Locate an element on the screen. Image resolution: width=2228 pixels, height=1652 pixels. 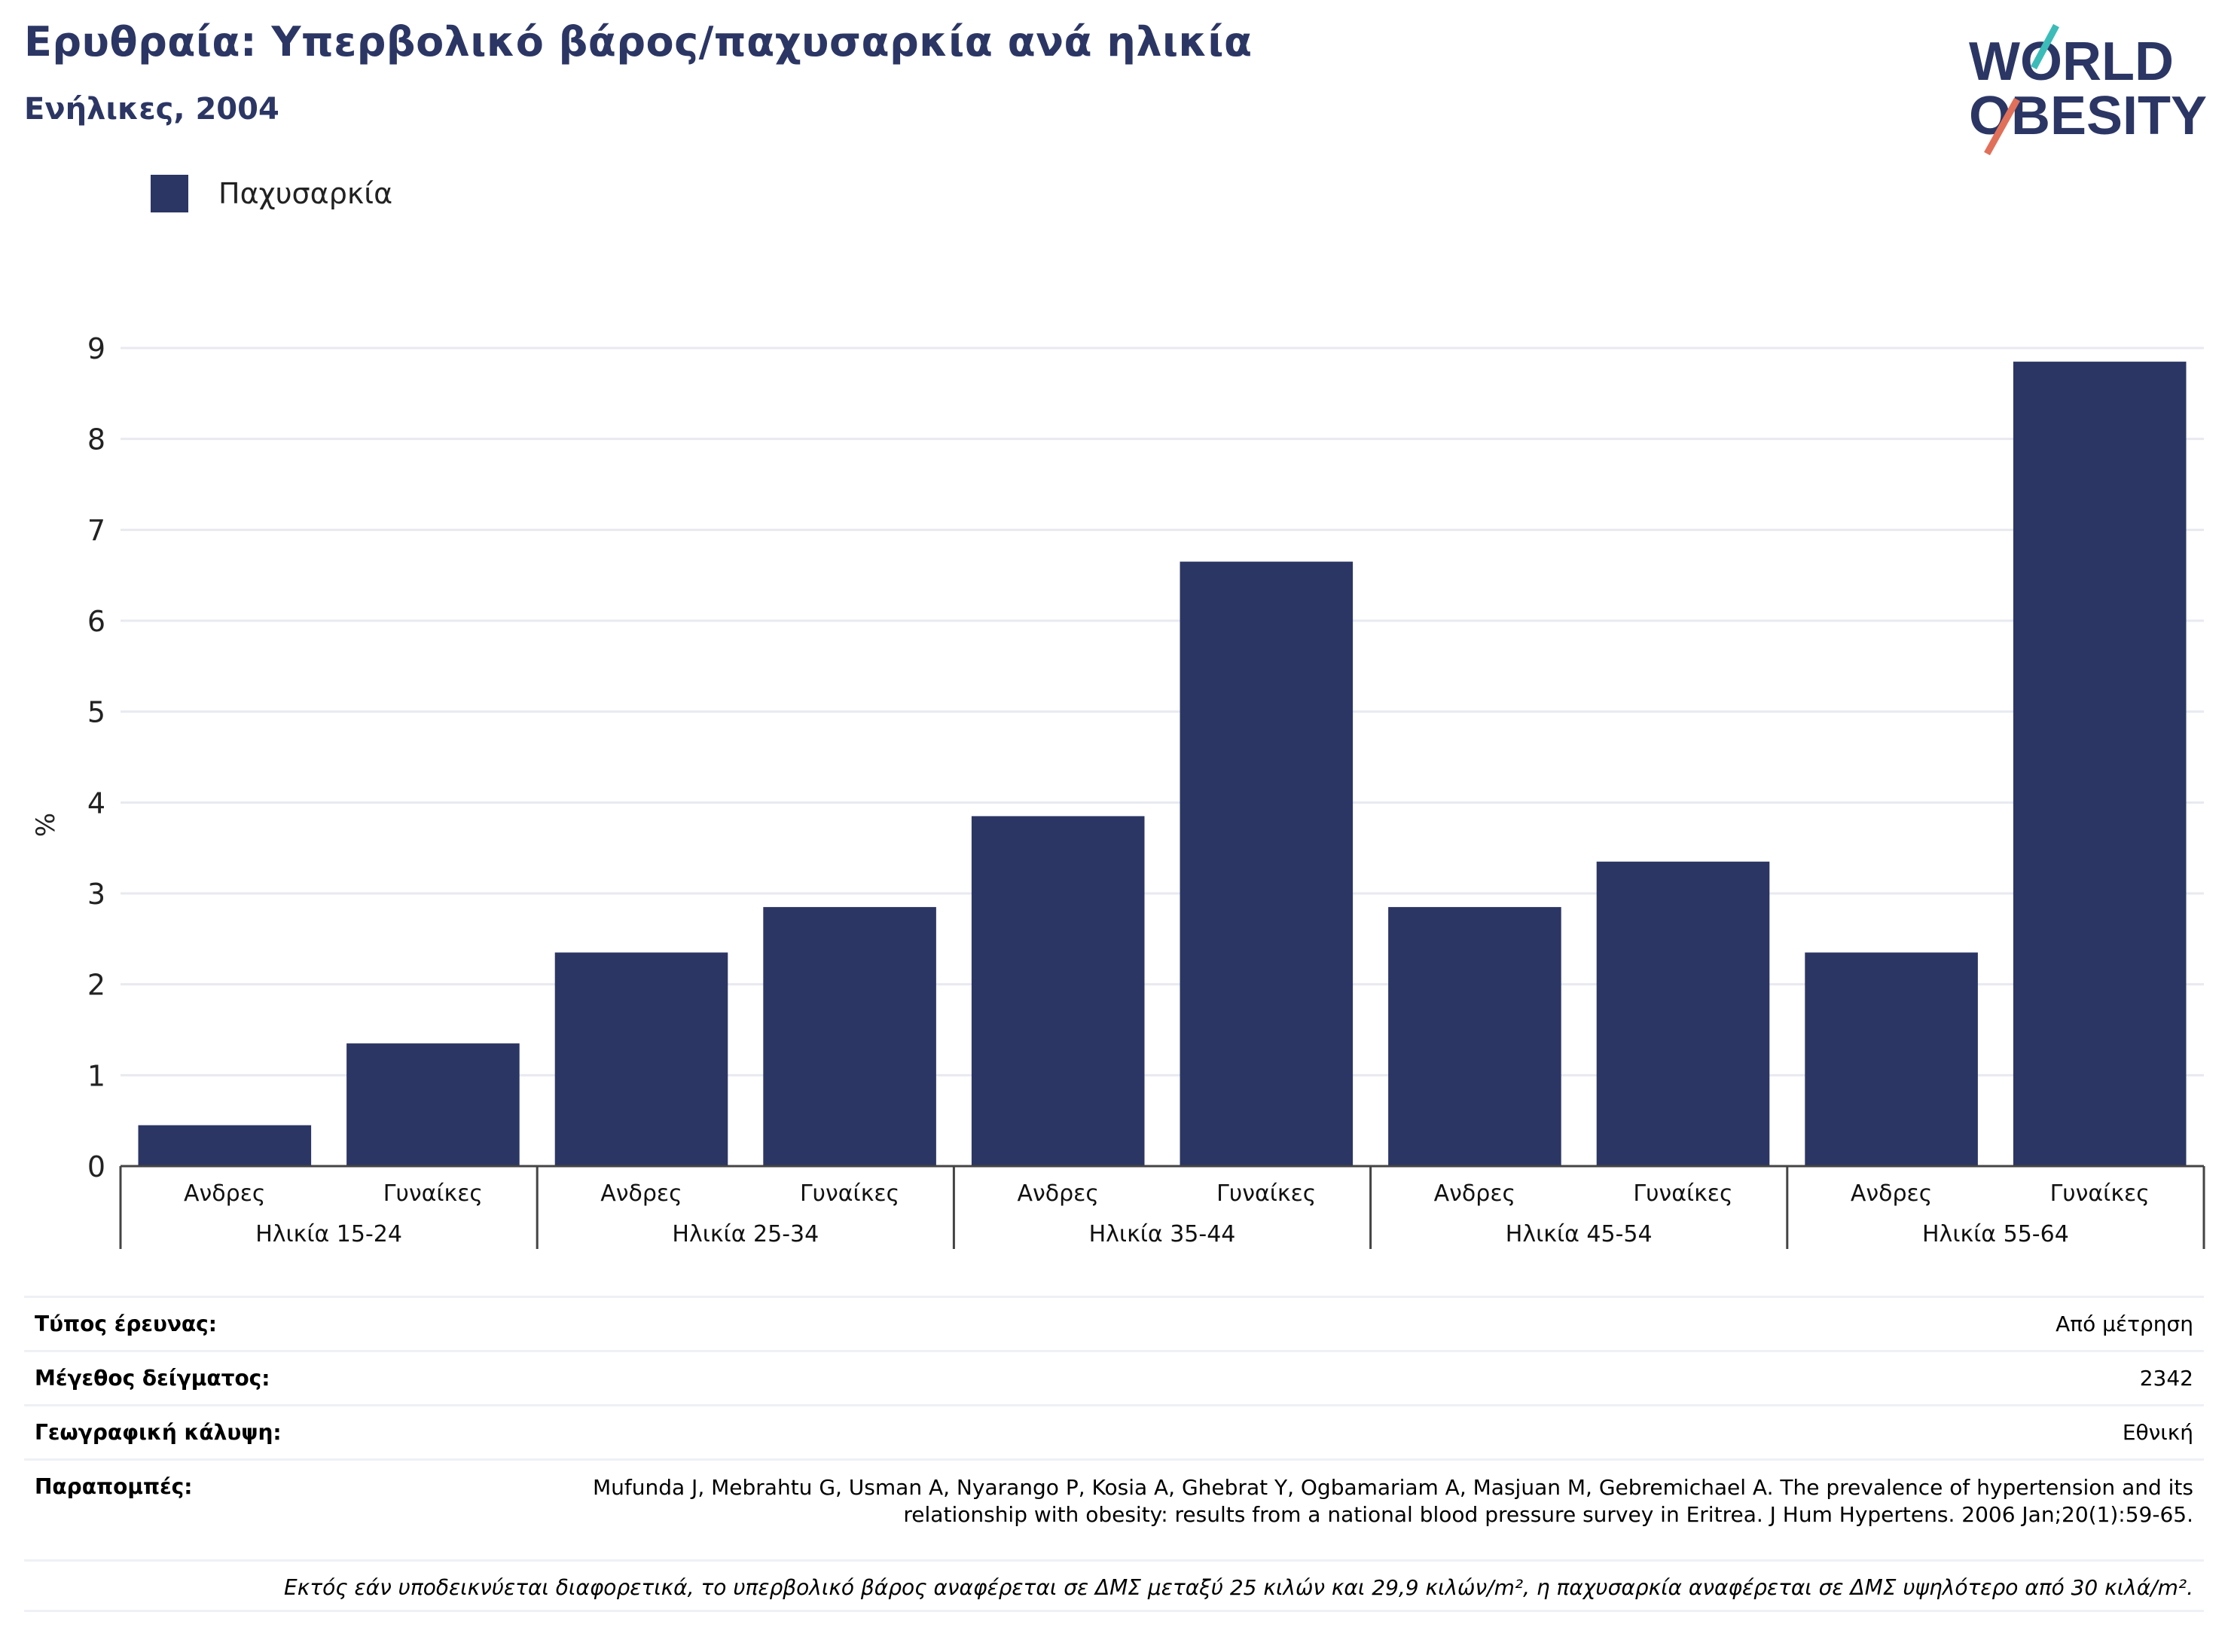
references-label: Παραπομπές: is located at coordinates (114, 1486).